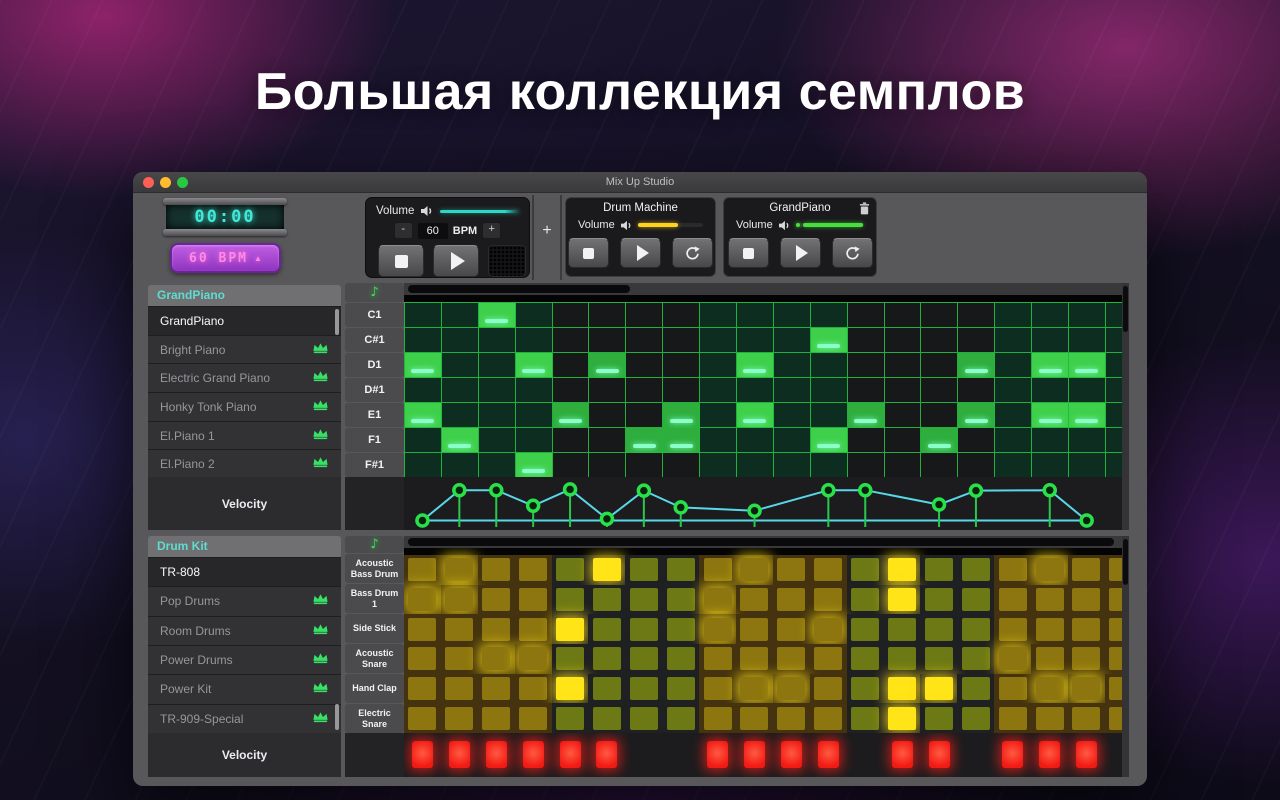  What do you see at coordinates (800, 253) in the screenshot?
I see `track-play-button` at bounding box center [800, 253].